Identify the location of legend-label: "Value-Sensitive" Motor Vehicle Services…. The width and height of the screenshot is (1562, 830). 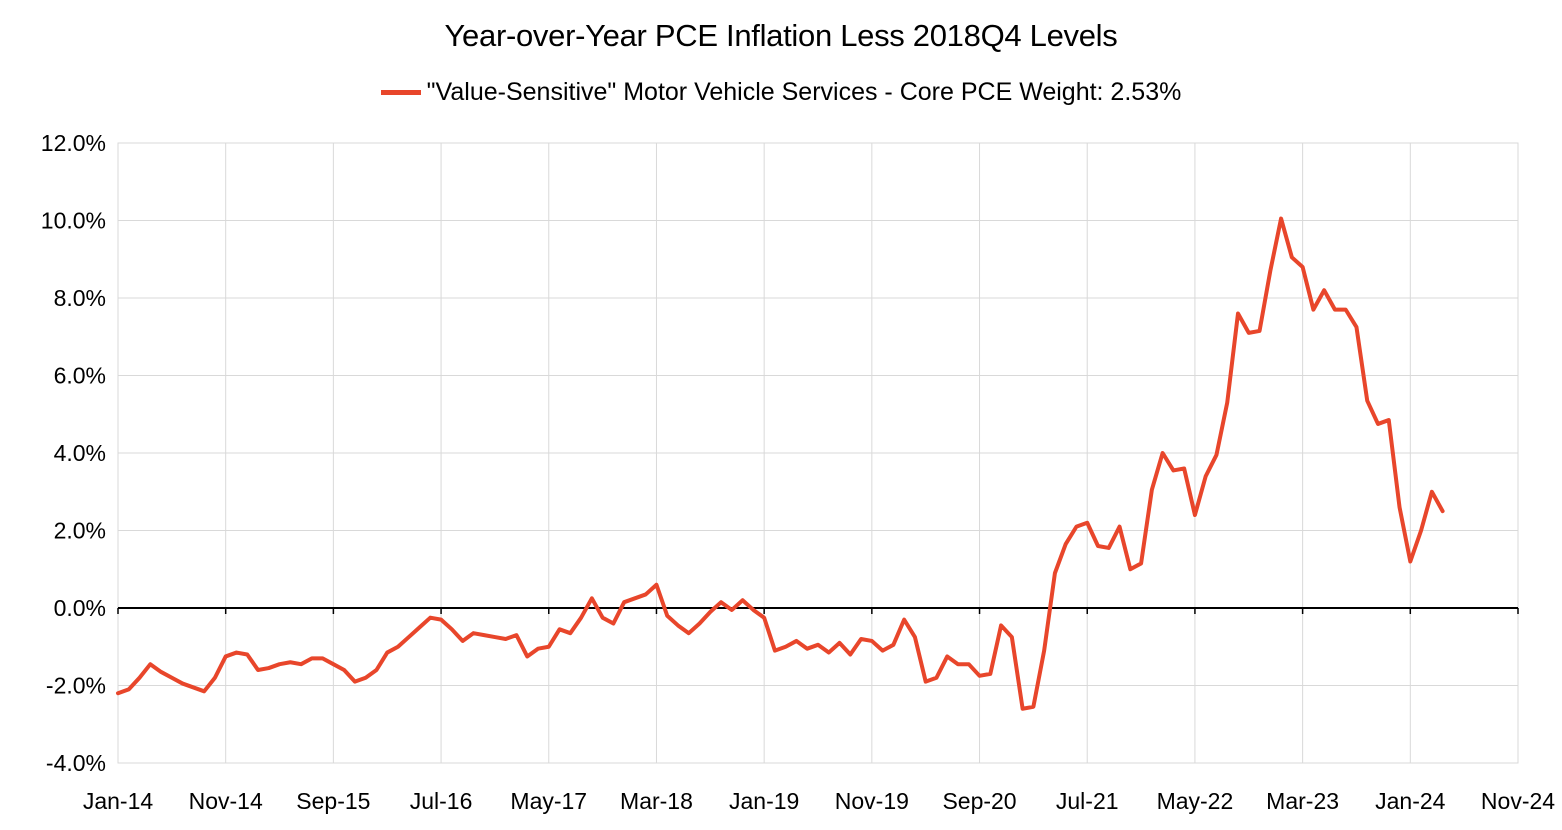
(804, 92).